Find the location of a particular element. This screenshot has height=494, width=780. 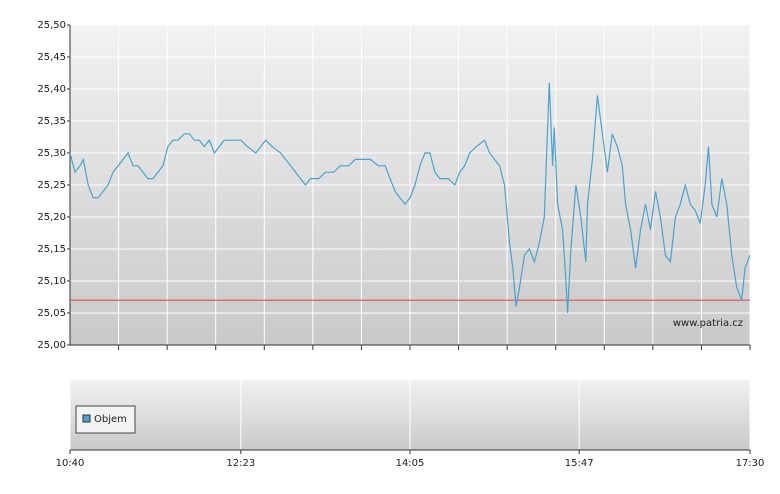

x-tick-label: 14:05 is located at coordinates (410, 463).